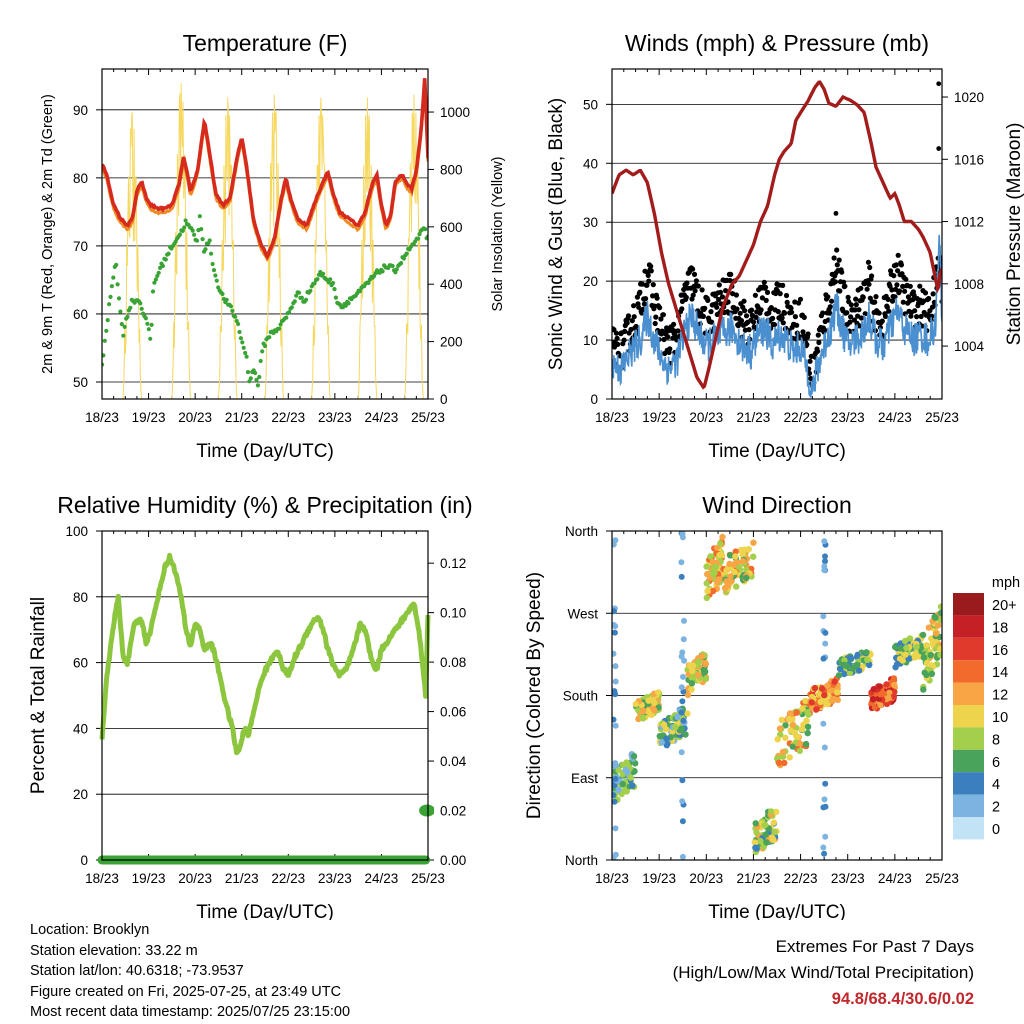  I want to click on x-tick-label: 18/23, so click(102, 878).